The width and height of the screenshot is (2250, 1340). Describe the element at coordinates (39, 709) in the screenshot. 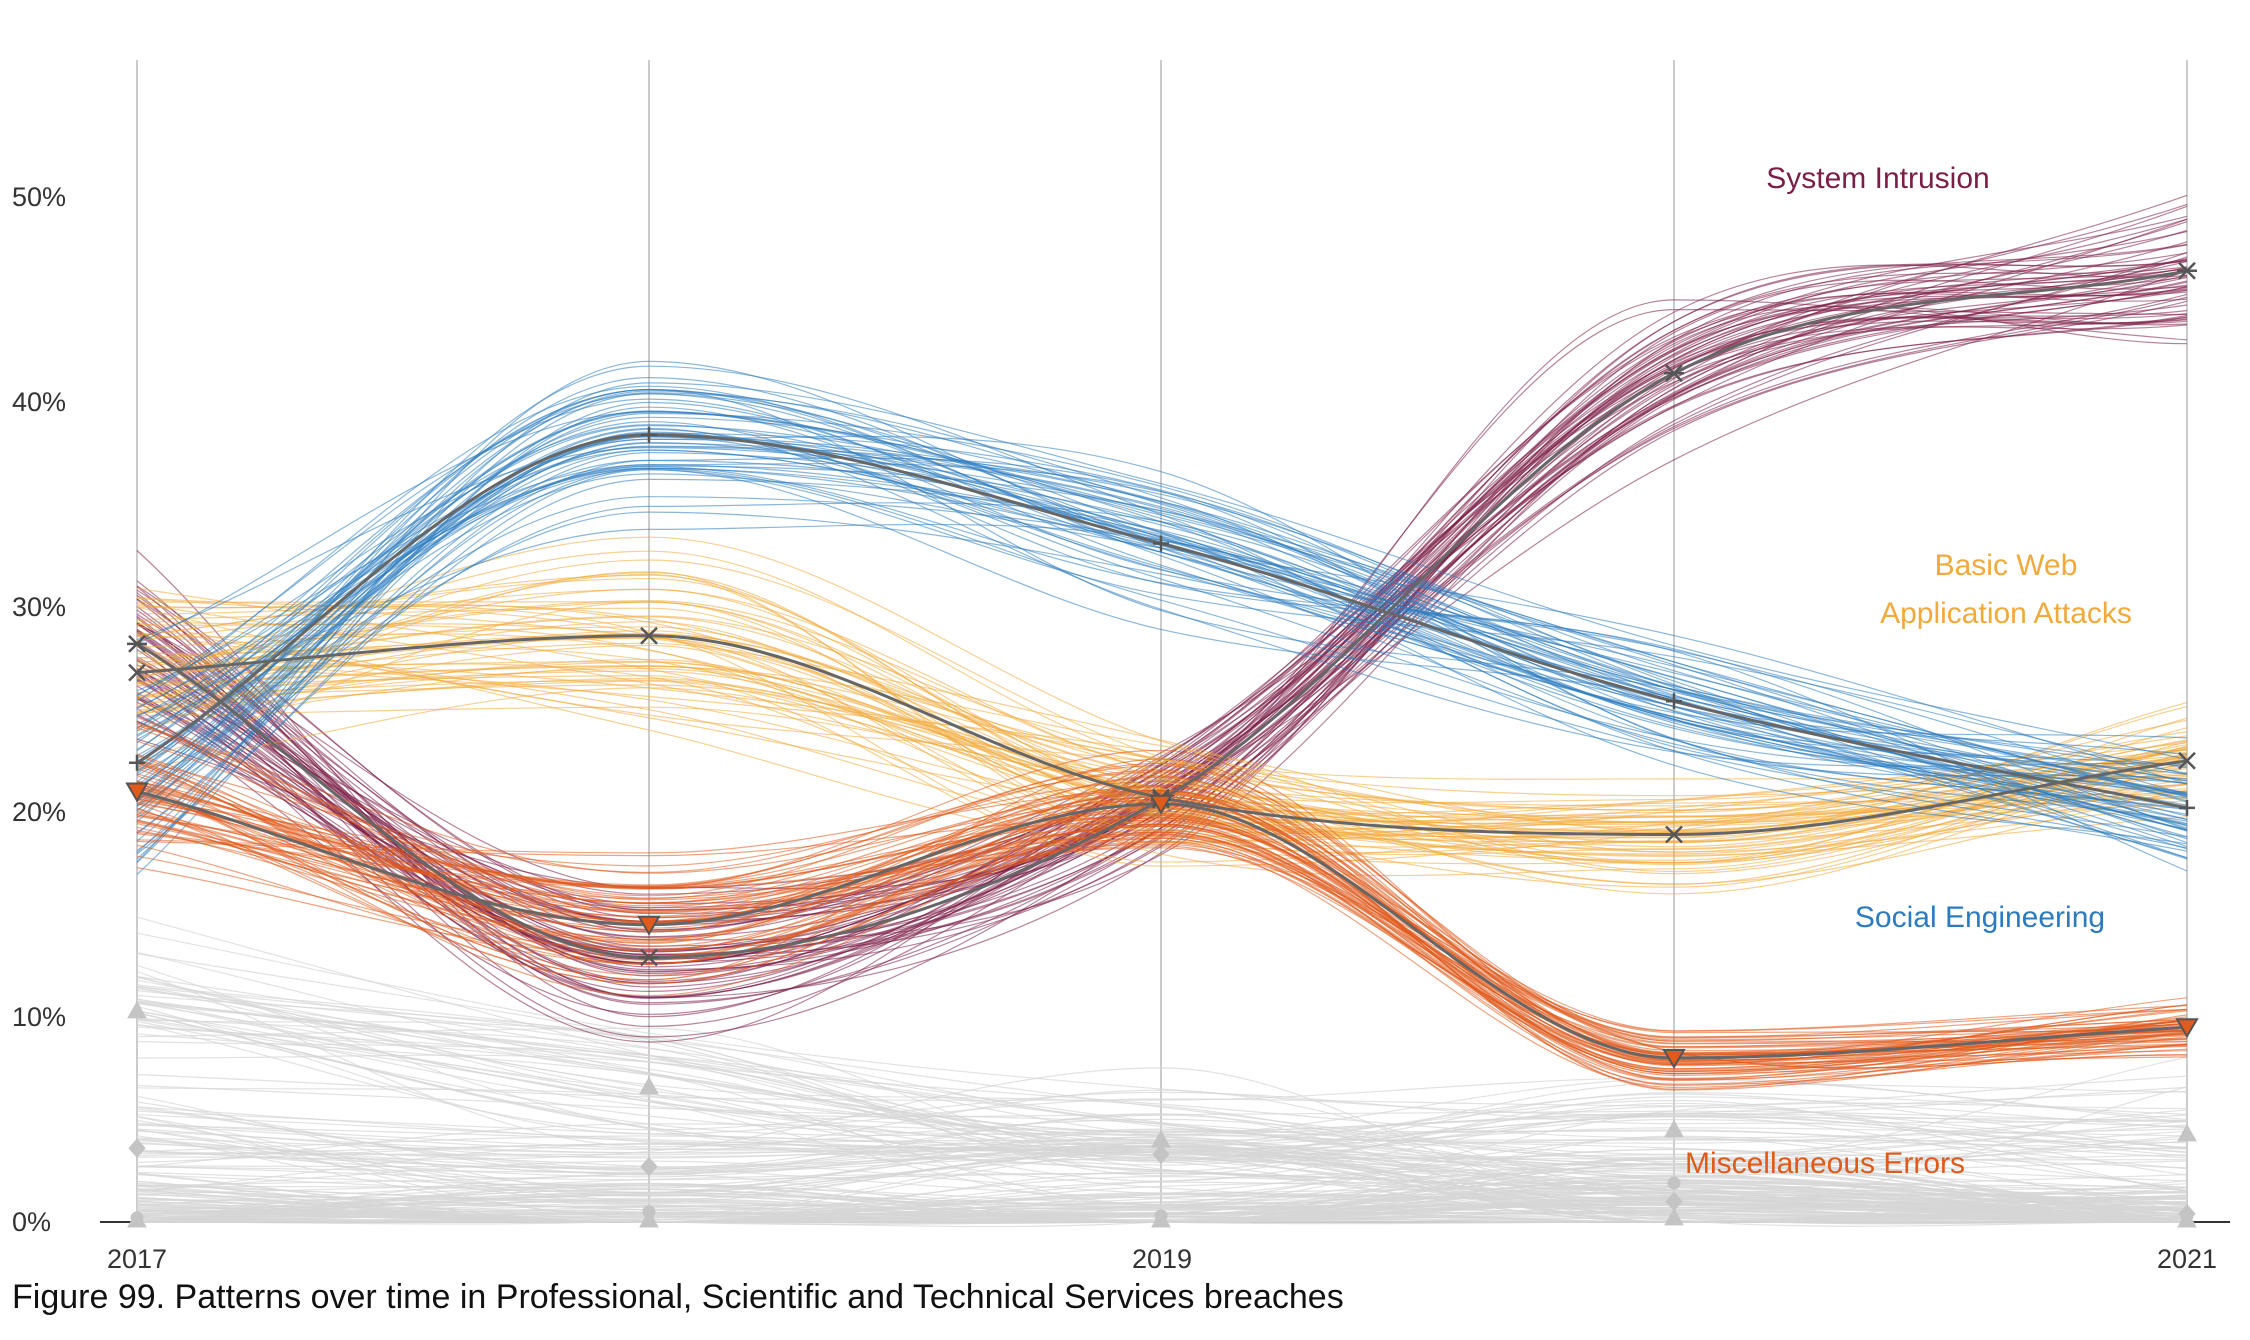

I see `y-tick-labels: 0% 10% 20% 30% 40% 50%` at that location.